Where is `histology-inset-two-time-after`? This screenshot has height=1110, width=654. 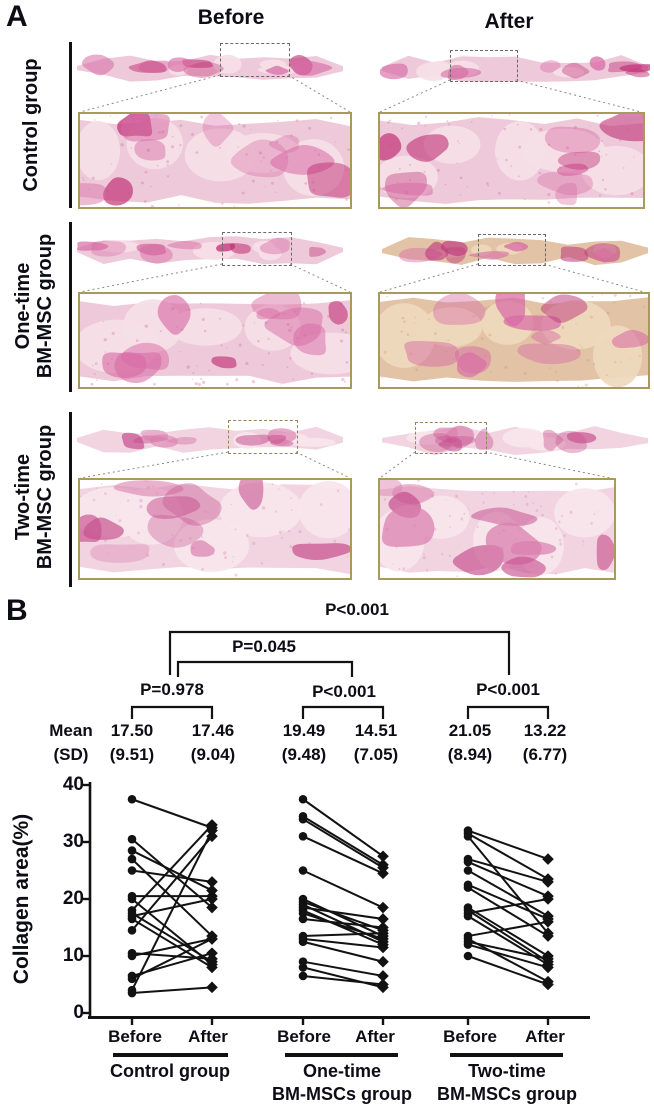 histology-inset-two-time-after is located at coordinates (497, 529).